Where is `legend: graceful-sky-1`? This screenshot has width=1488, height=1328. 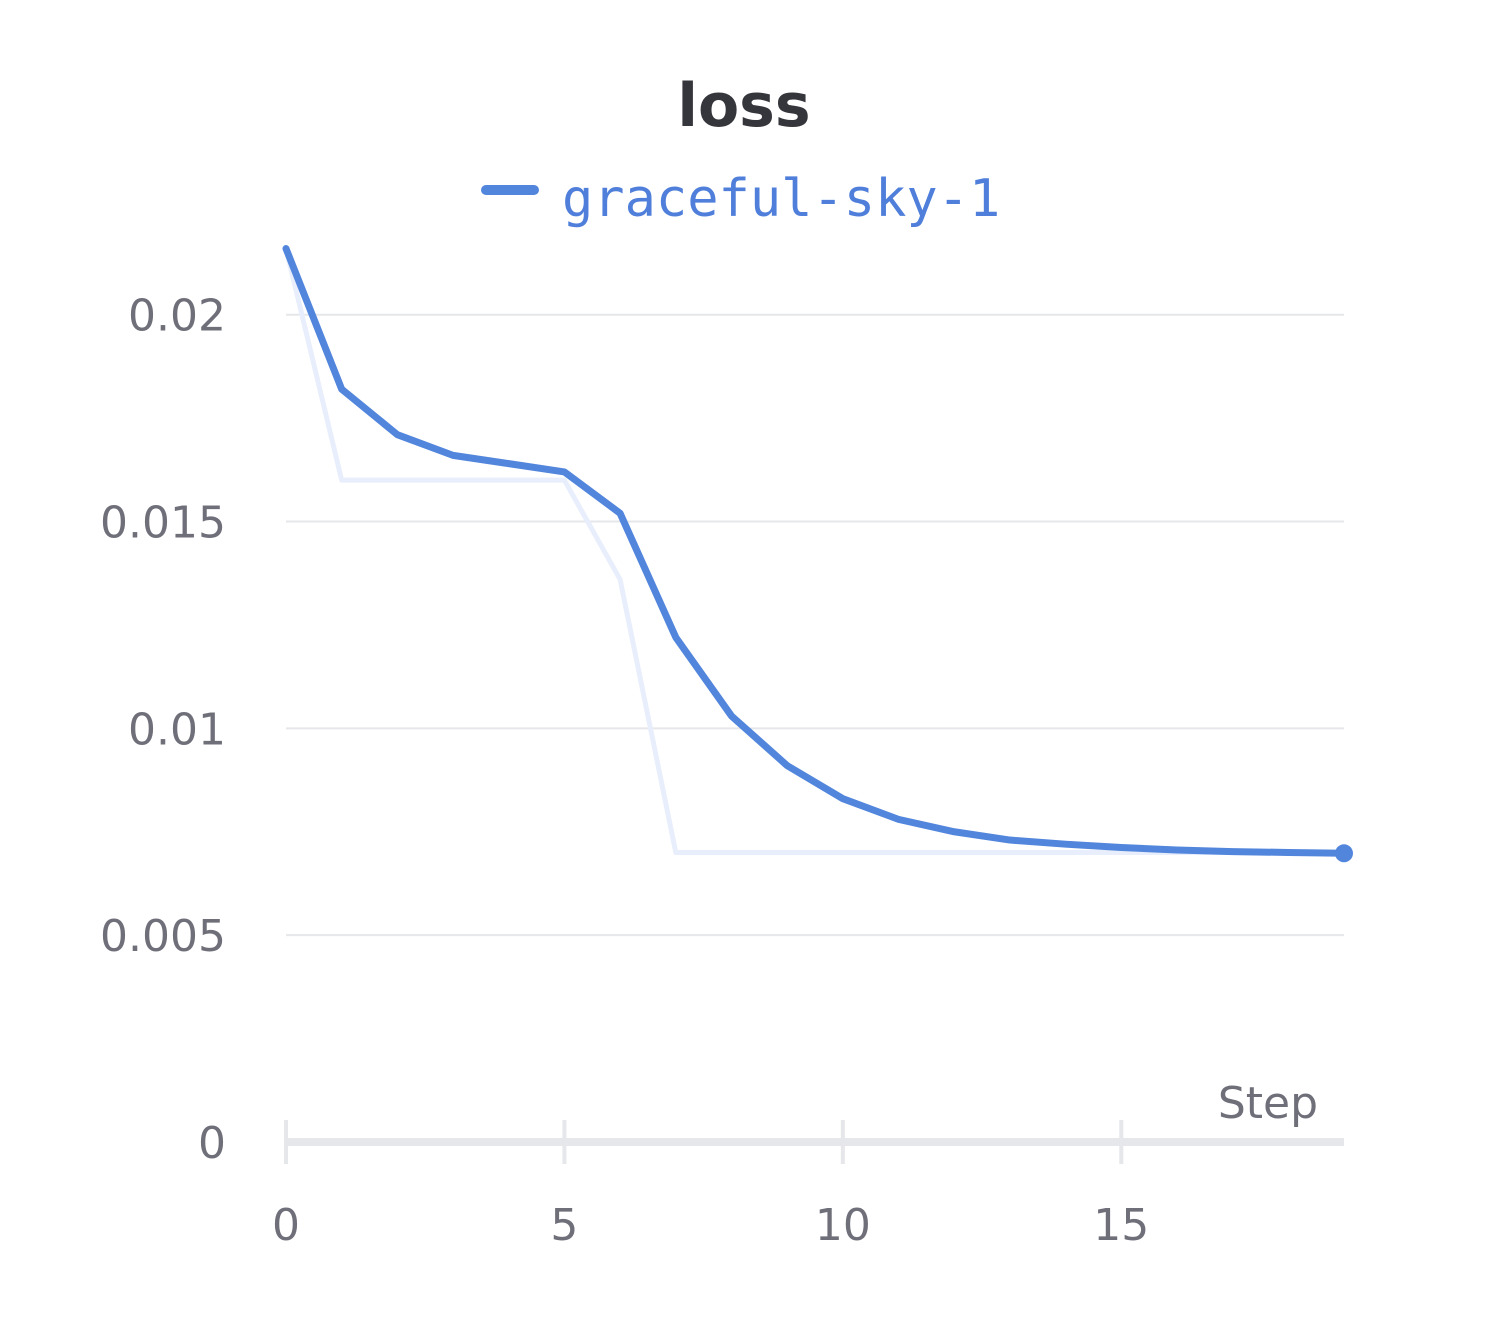 legend: graceful-sky-1 is located at coordinates (740, 199).